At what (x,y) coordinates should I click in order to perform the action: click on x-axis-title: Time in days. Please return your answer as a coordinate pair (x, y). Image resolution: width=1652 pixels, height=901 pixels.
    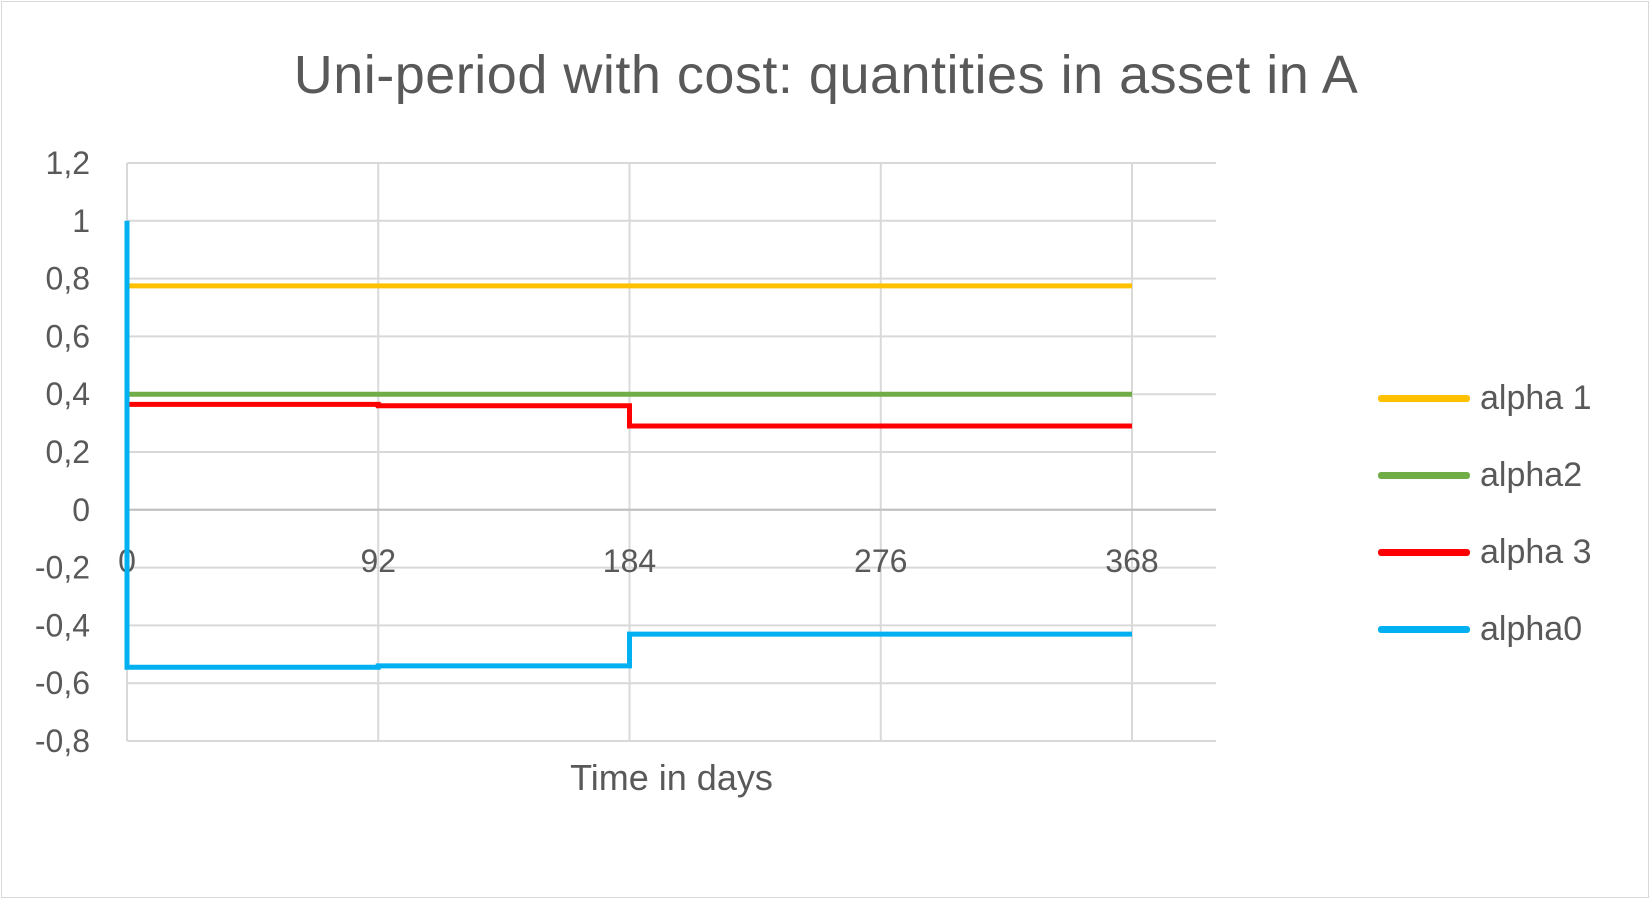
    Looking at the image, I should click on (671, 777).